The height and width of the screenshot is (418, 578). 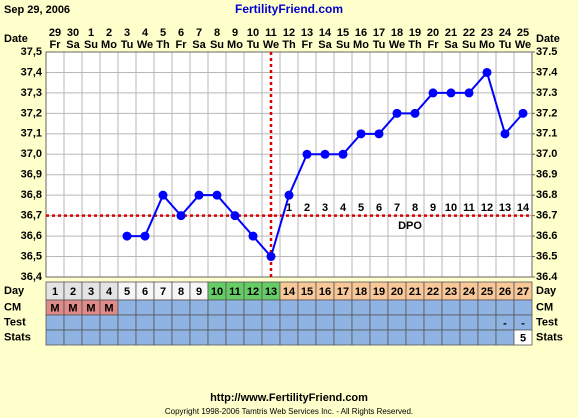 What do you see at coordinates (410, 226) in the screenshot?
I see `dpo-title: DPO` at bounding box center [410, 226].